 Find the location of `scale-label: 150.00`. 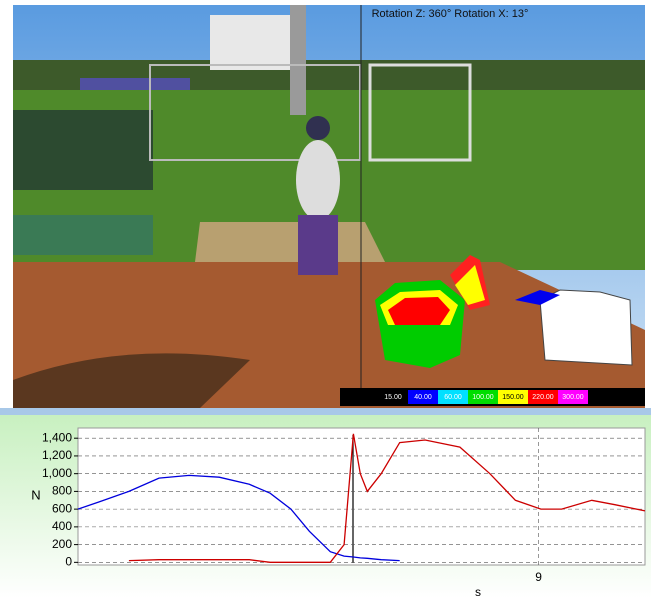

scale-label: 150.00 is located at coordinates (513, 397).